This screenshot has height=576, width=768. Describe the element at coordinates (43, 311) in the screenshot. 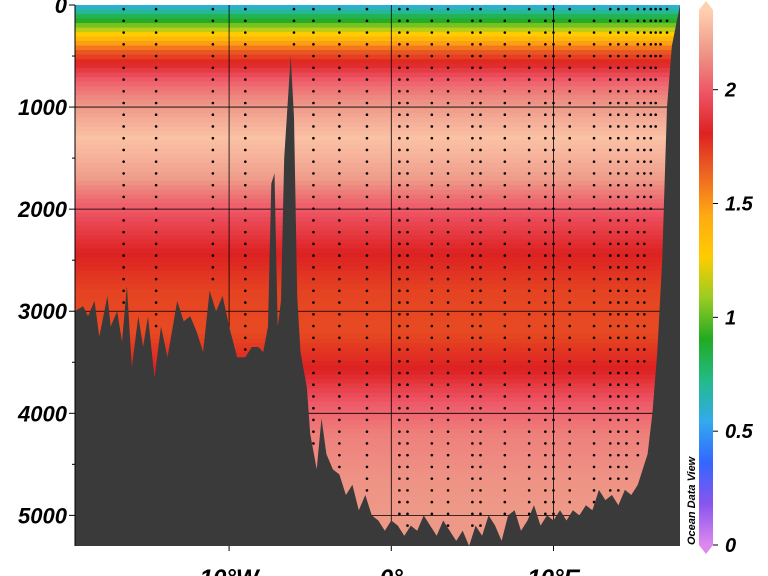

I see `y-tick-label: 3000` at that location.